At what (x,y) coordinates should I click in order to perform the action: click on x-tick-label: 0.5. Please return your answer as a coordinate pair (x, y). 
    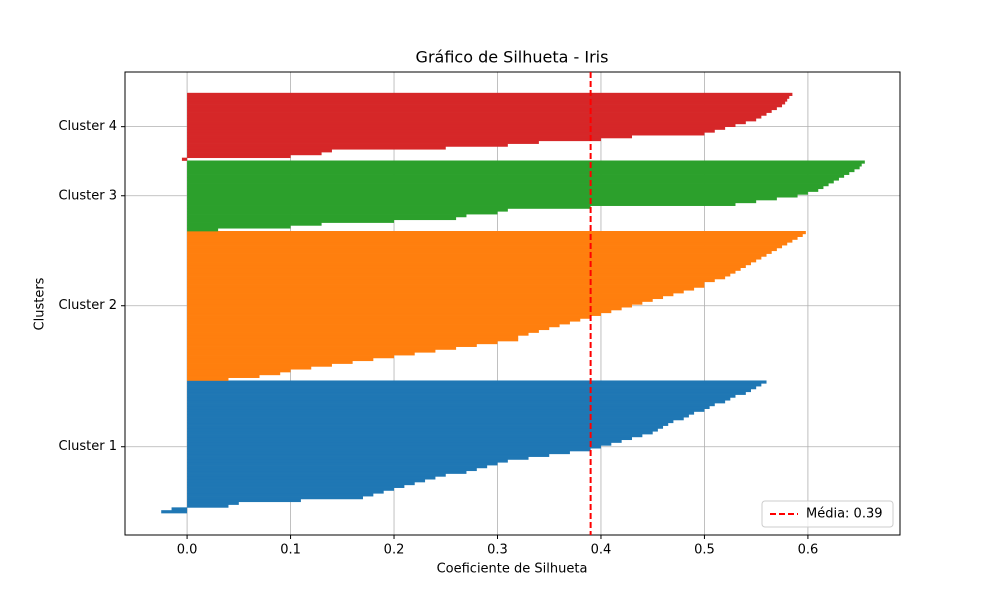
    Looking at the image, I should click on (704, 550).